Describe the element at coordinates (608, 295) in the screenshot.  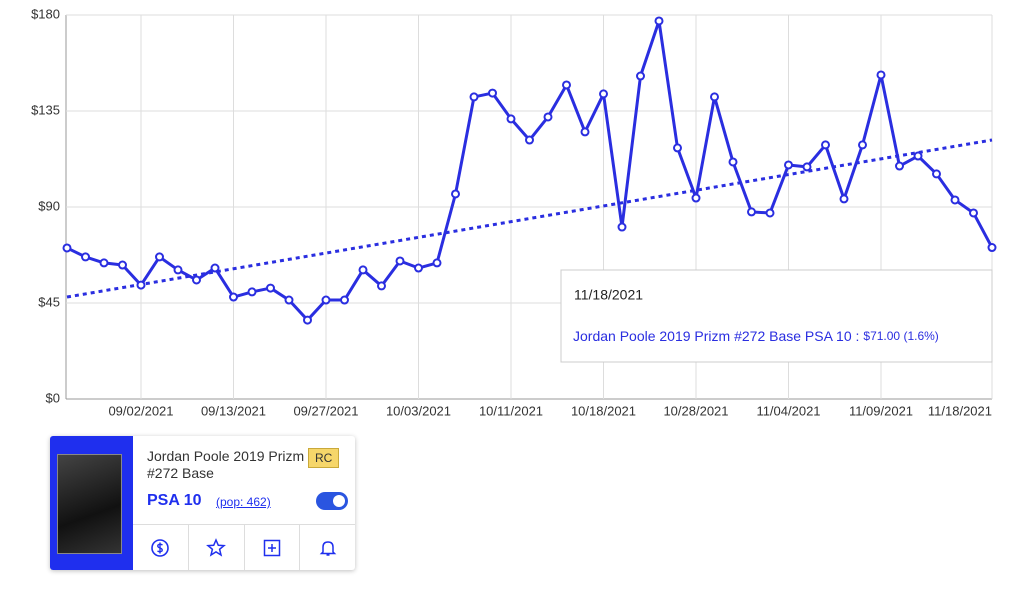
I see `tooltip-date: 11/18/2021` at that location.